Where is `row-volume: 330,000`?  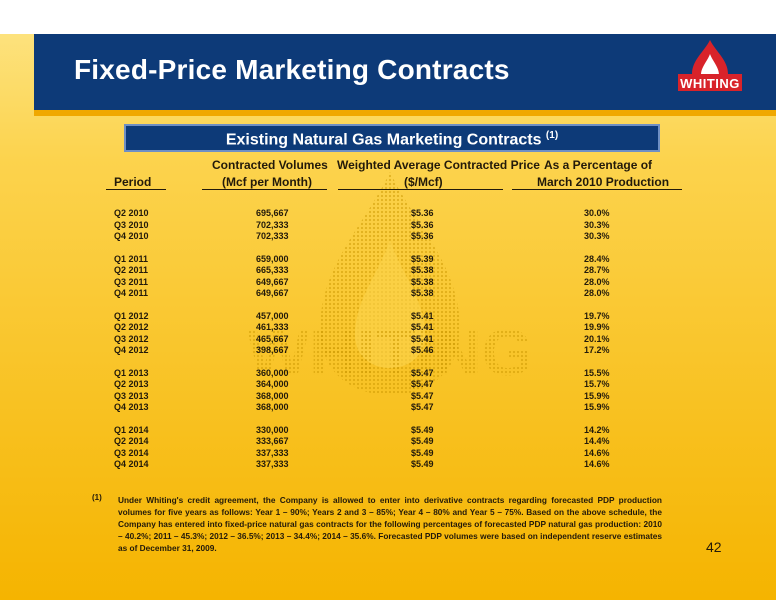
row-volume: 330,000 is located at coordinates (272, 429).